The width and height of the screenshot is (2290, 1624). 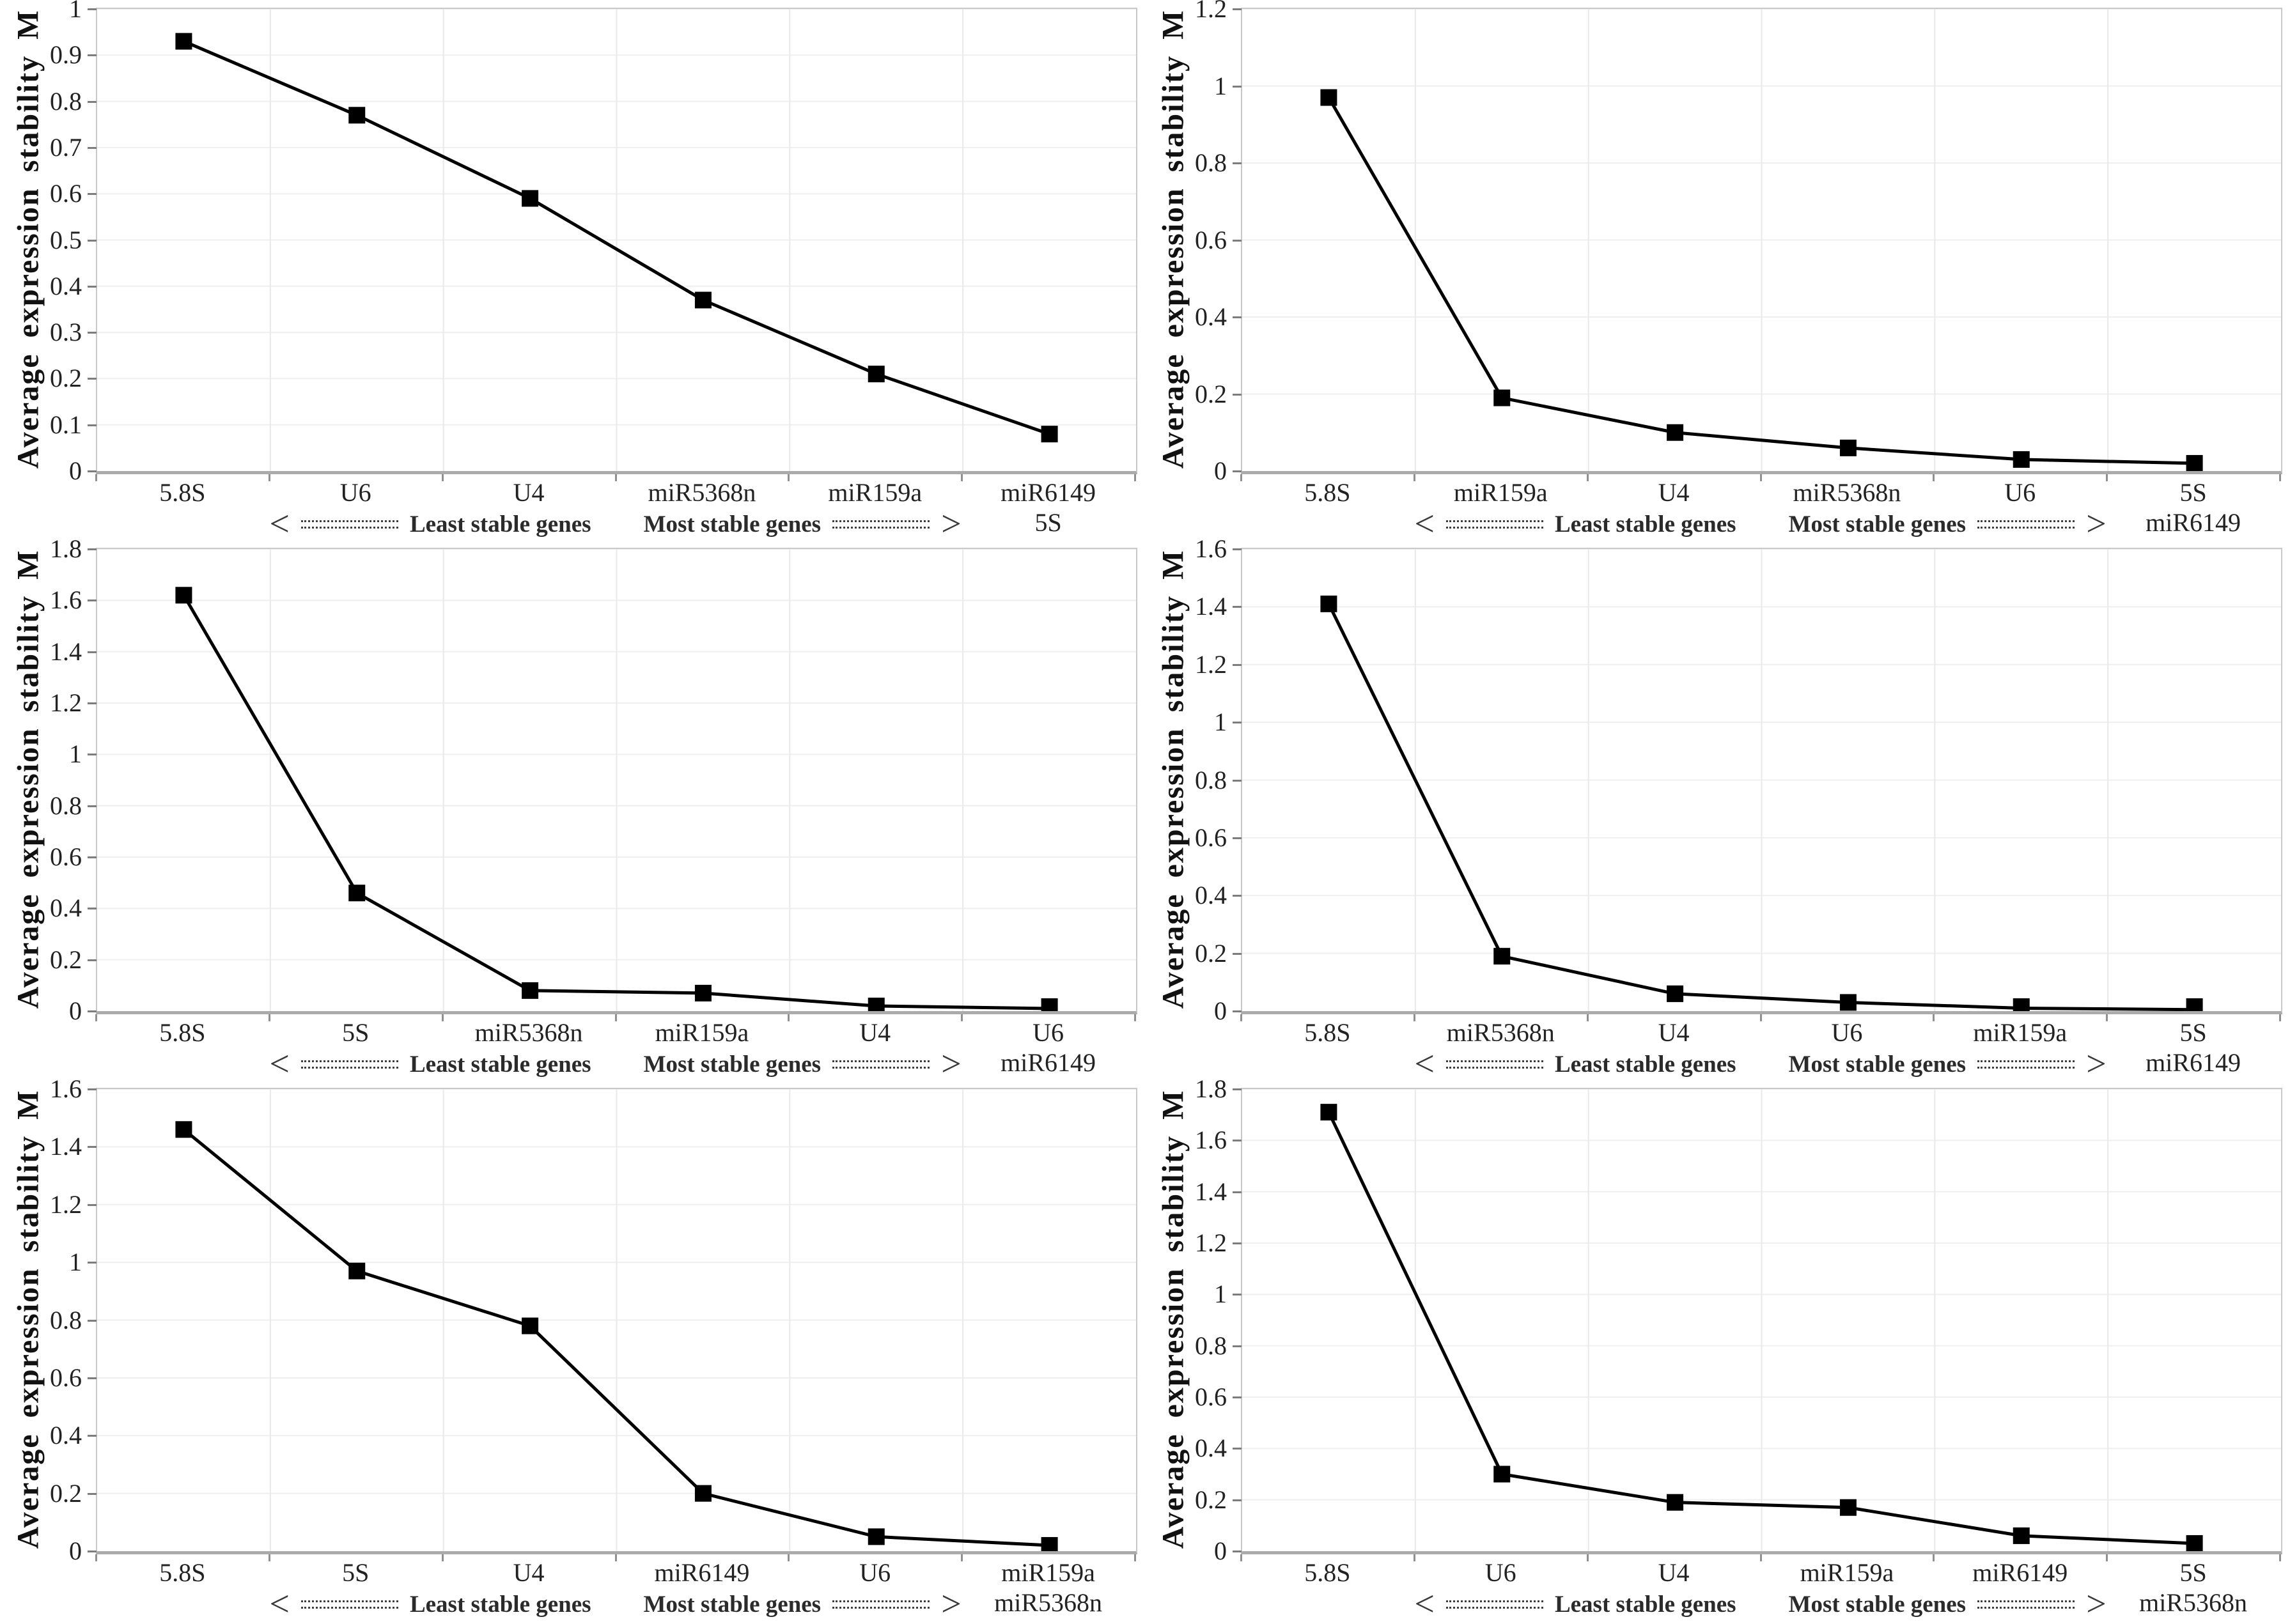 I want to click on x-category-label: 5.8S, so click(x=1327, y=493).